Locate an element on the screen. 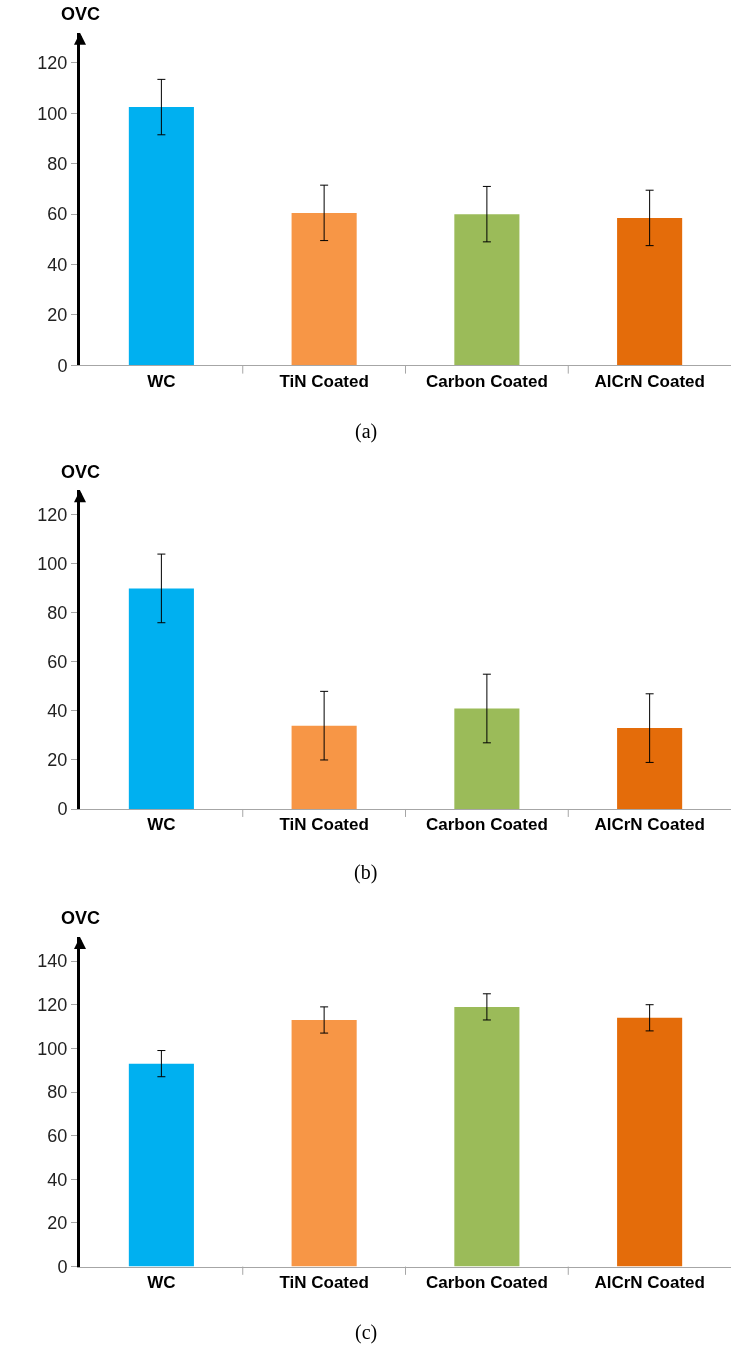 The height and width of the screenshot is (1358, 731). y-tick-label: 140 is located at coordinates (52, 961).